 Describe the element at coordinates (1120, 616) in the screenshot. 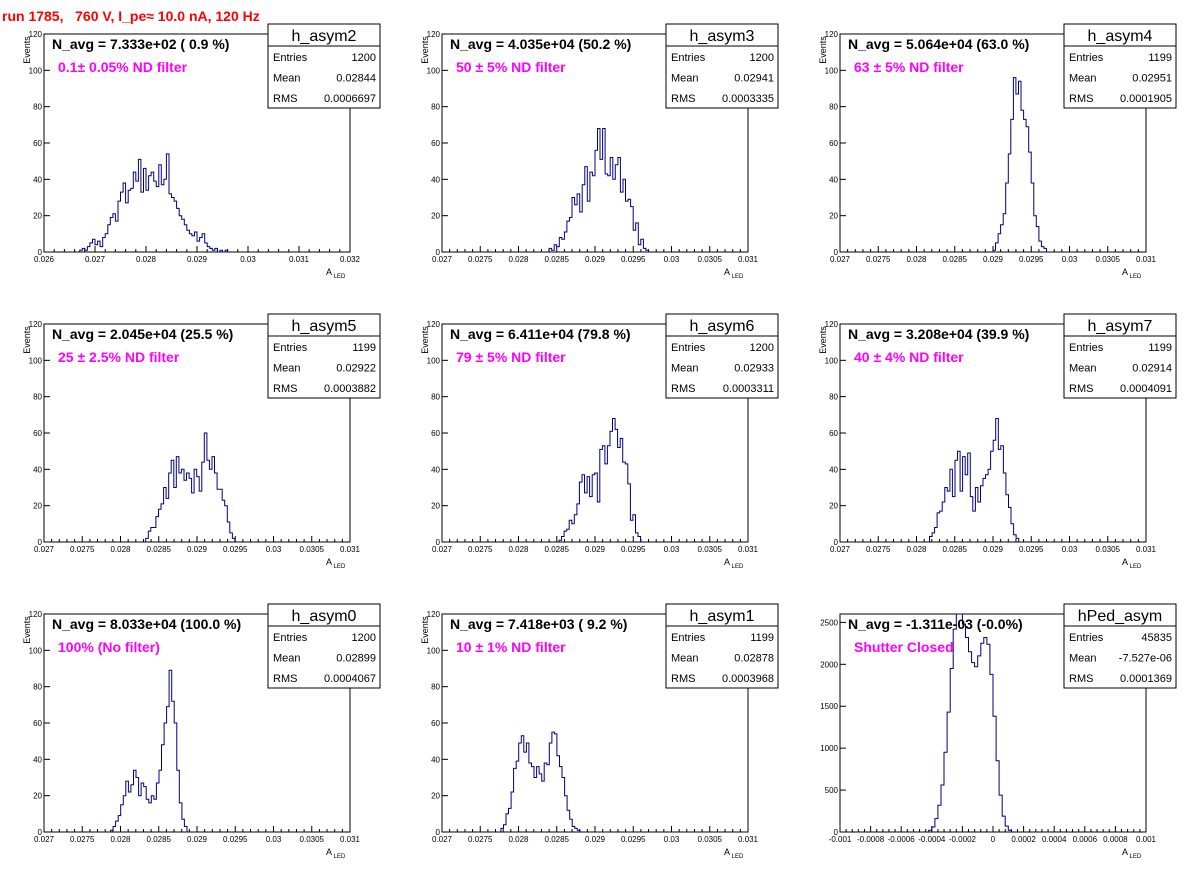

I see `stats-title: hPed_asym` at that location.